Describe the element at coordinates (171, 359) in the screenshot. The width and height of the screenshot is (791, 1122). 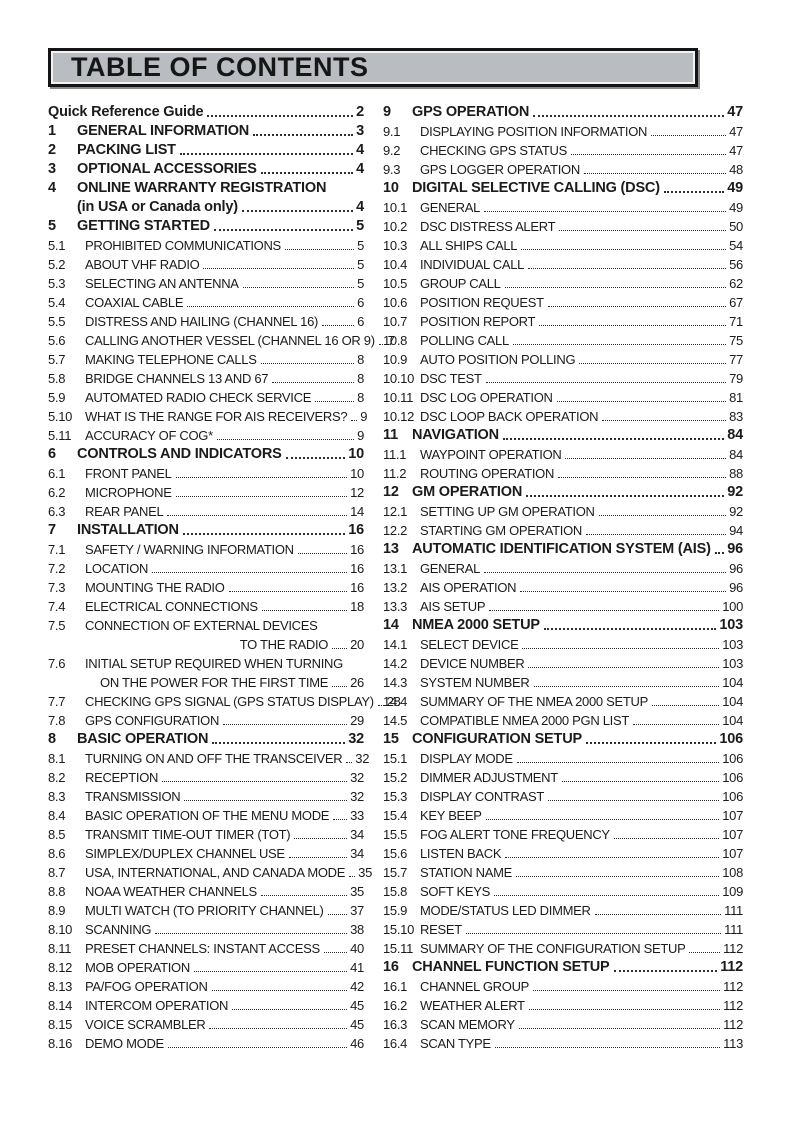
I see `toc-entry-title: MAKING TELEPHONE CALLS` at that location.